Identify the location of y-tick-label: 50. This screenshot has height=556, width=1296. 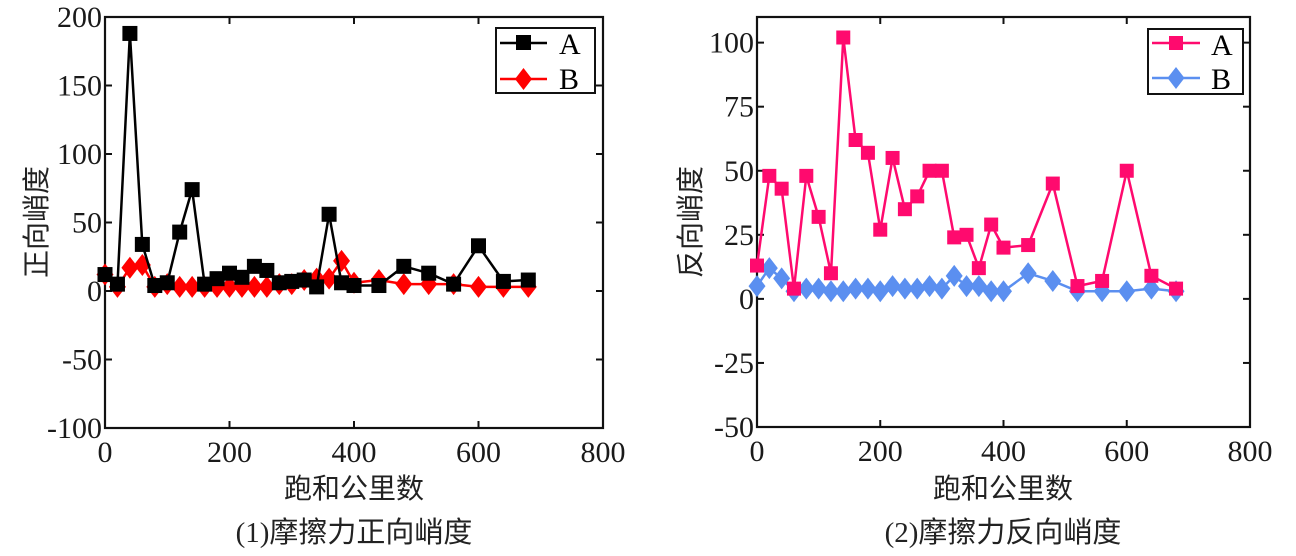
(739, 171).